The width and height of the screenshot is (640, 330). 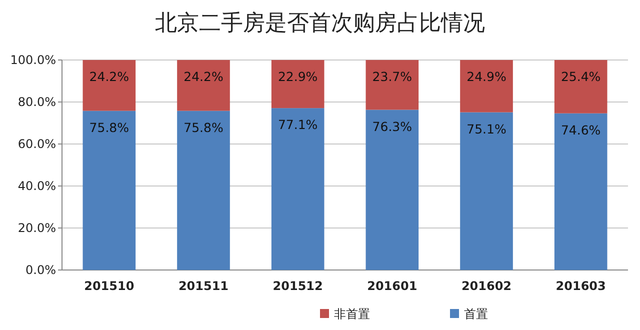 I want to click on chart-title: 北京二手房是否首次购房占比情况, so click(x=320, y=23).